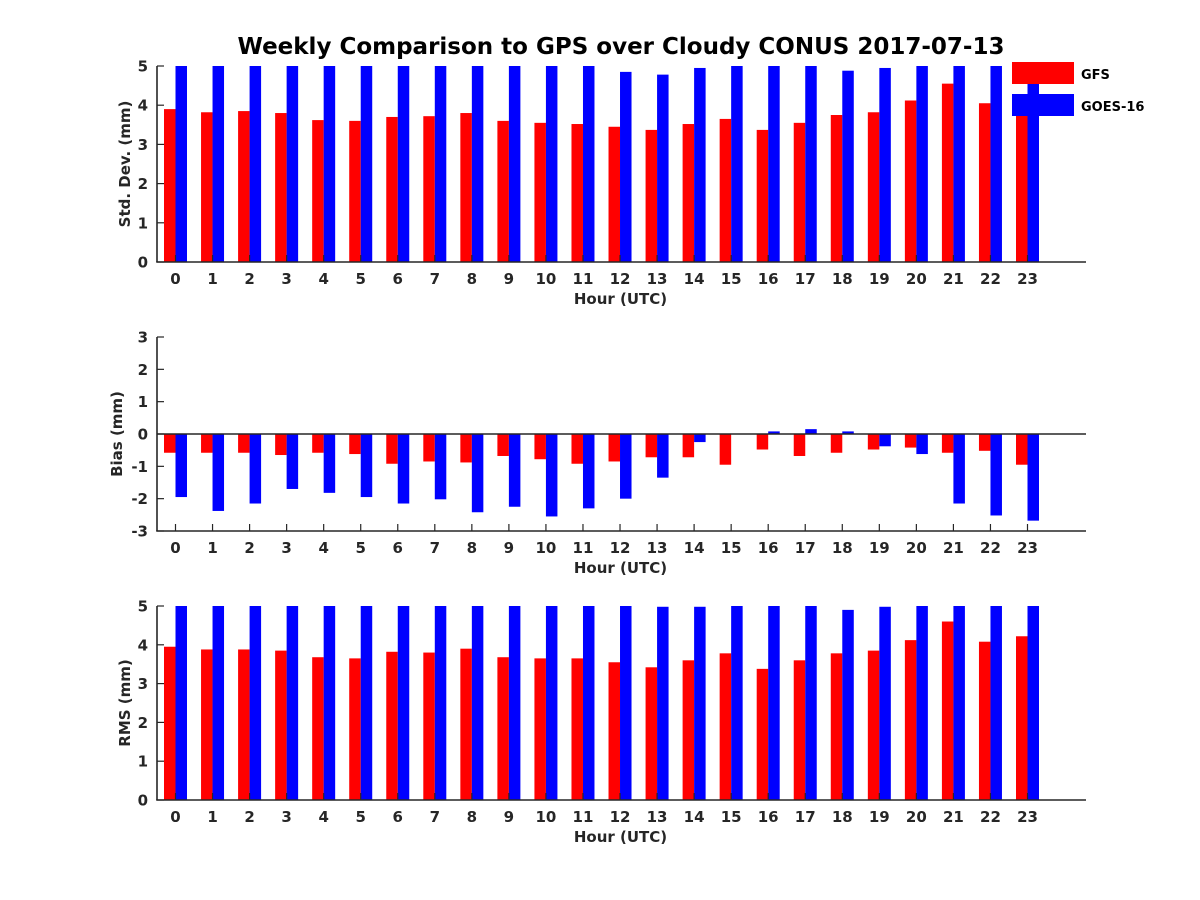 The width and height of the screenshot is (1200, 900). What do you see at coordinates (731, 817) in the screenshot?
I see `x-tick-label: 15` at bounding box center [731, 817].